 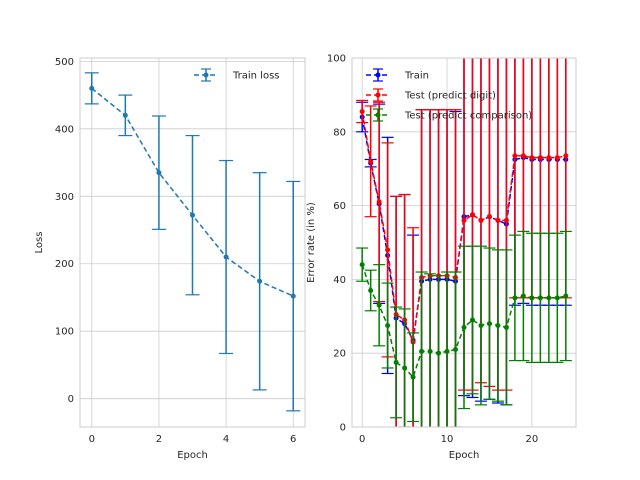 I want to click on y-tick-label: 200, so click(x=64, y=264).